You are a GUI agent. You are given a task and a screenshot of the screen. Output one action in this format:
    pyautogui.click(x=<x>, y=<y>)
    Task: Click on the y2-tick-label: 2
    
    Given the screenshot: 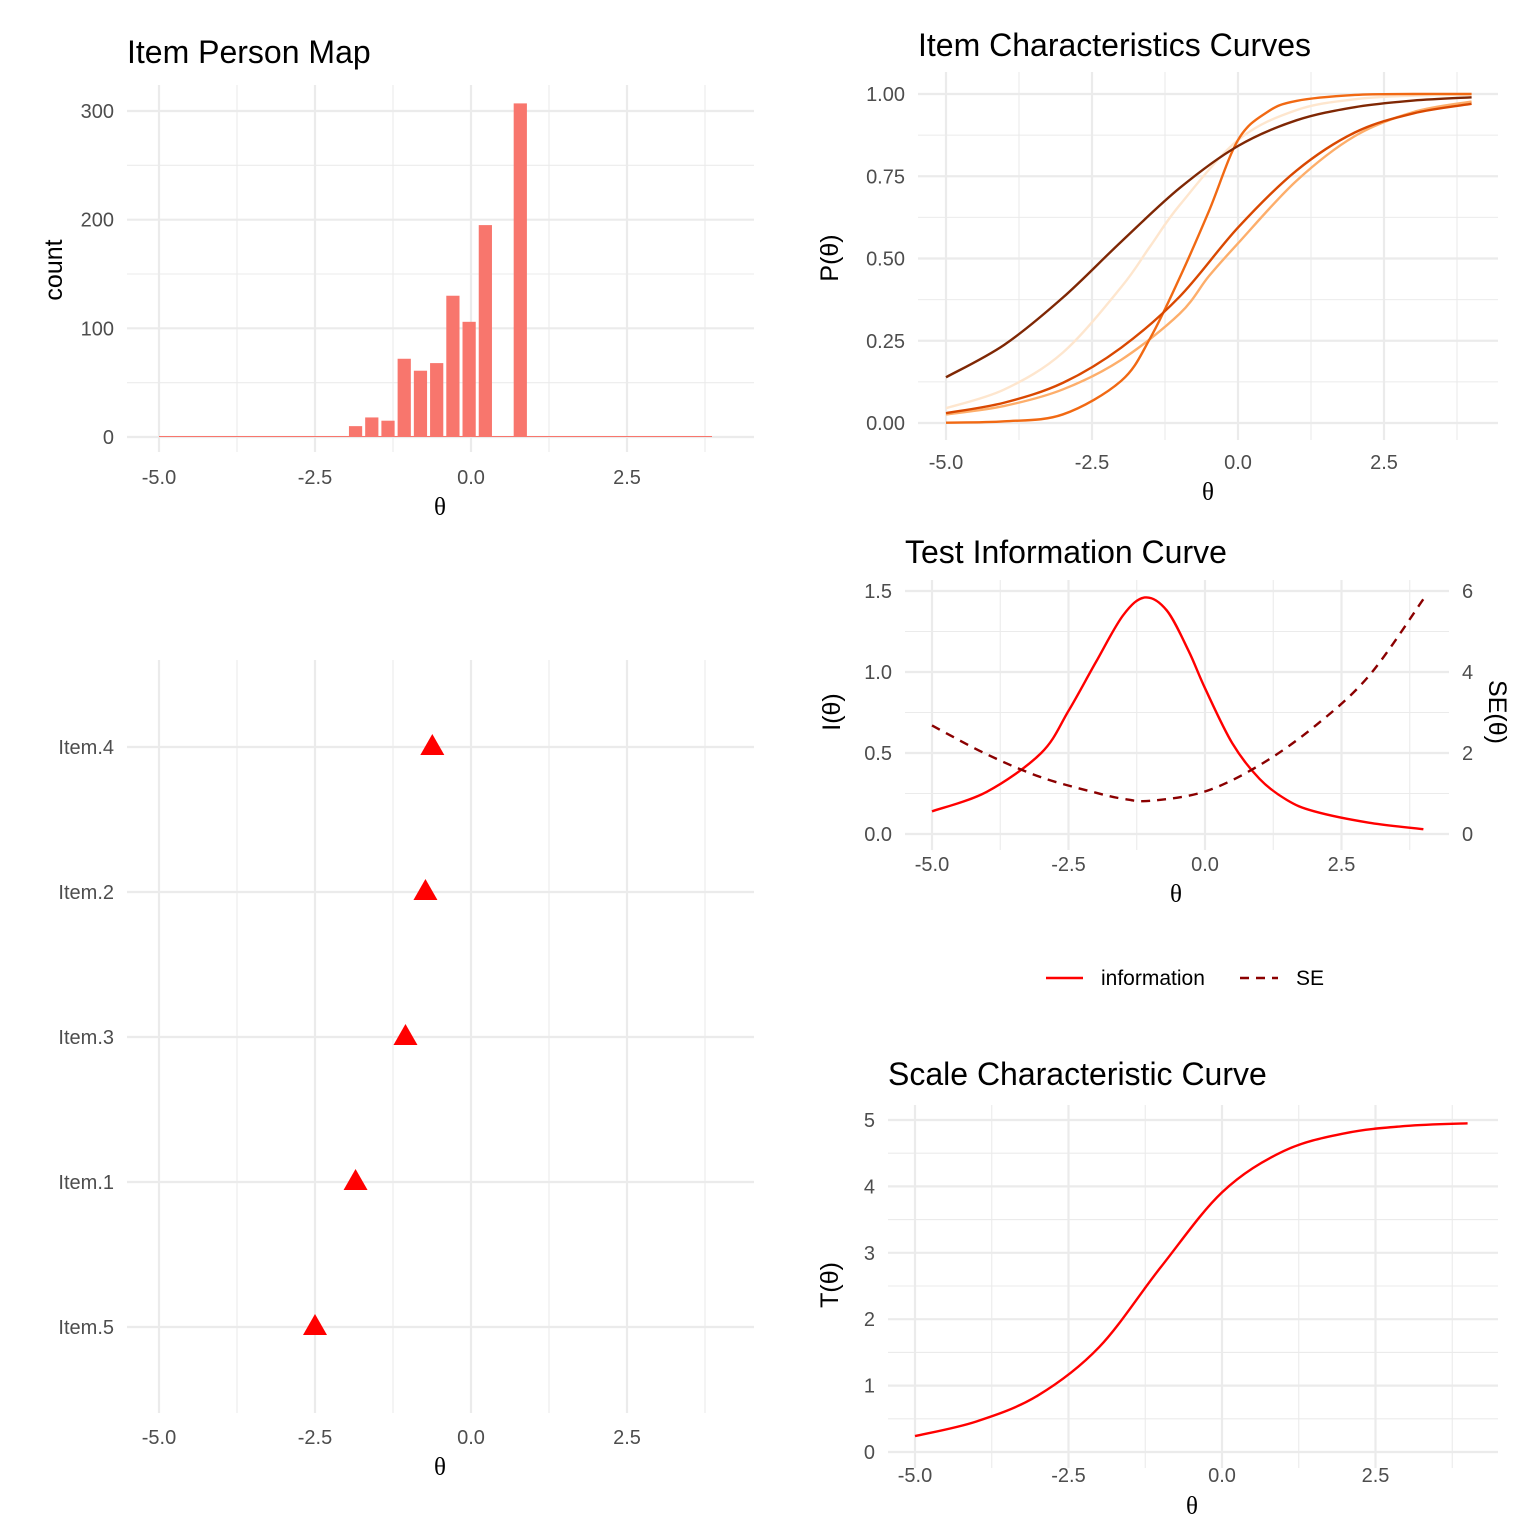 What is the action you would take?
    pyautogui.click(x=1467, y=754)
    